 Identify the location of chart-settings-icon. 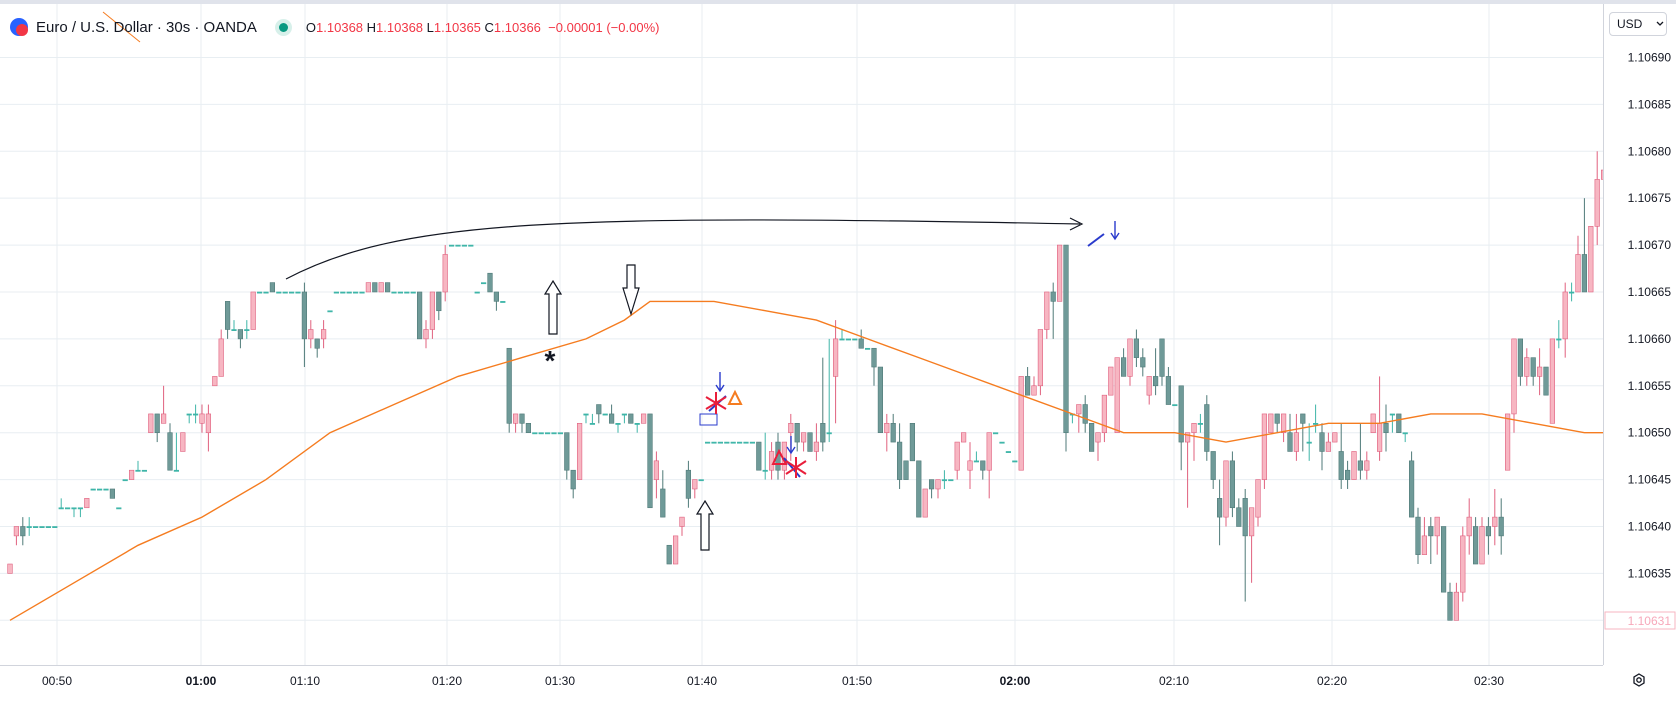
(1639, 680).